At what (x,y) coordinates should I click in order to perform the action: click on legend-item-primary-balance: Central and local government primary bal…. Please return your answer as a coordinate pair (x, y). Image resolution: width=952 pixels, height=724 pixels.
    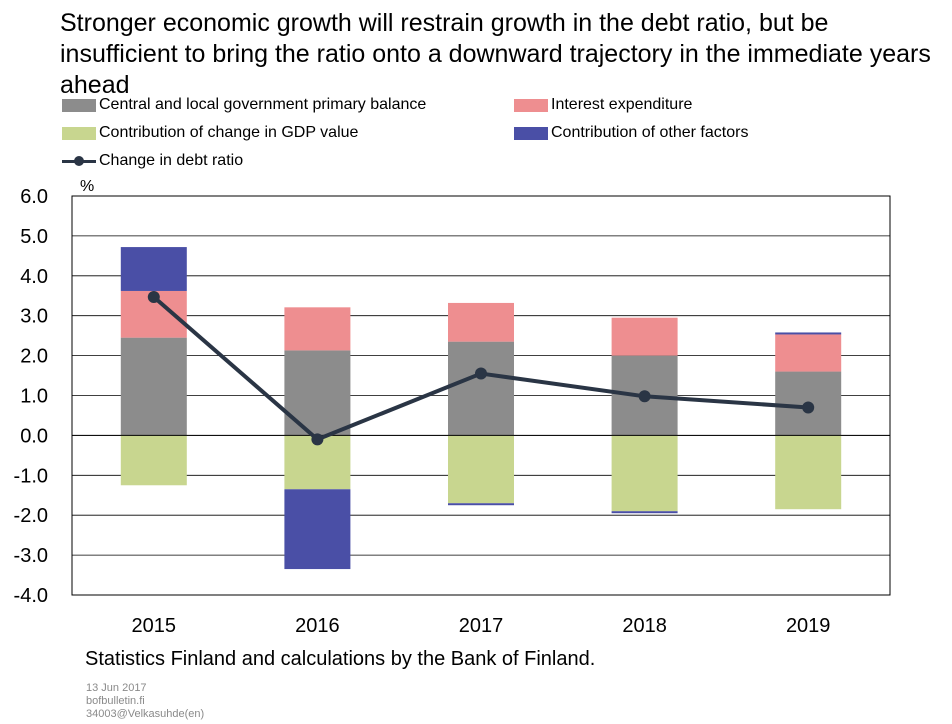
    Looking at the image, I should click on (244, 105).